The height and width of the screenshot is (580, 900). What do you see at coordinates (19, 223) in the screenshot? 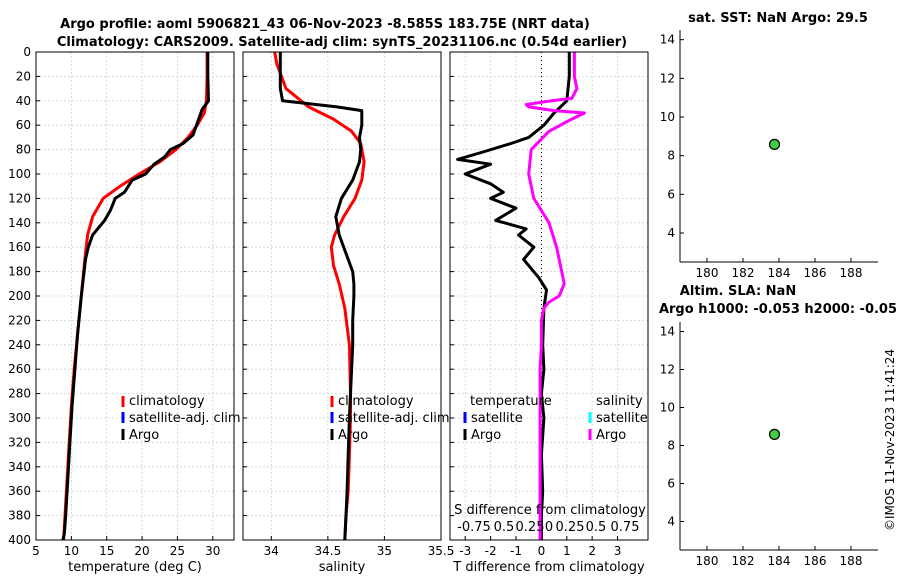
I see `depth-tick-label: 140` at bounding box center [19, 223].